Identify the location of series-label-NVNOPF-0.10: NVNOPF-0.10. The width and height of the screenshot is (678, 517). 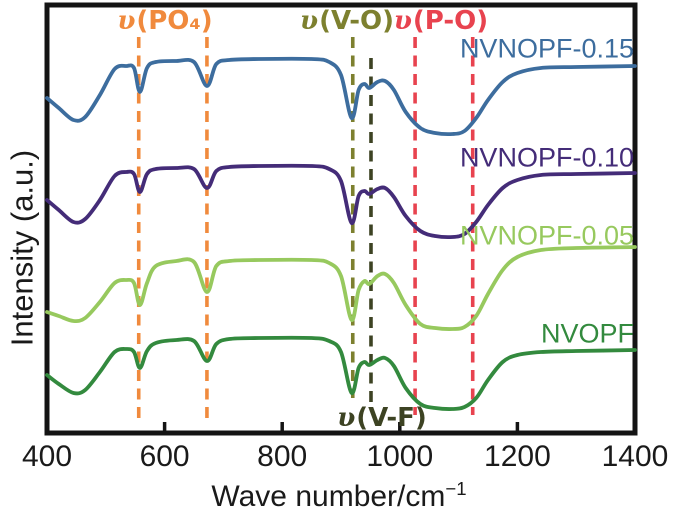
(546, 157).